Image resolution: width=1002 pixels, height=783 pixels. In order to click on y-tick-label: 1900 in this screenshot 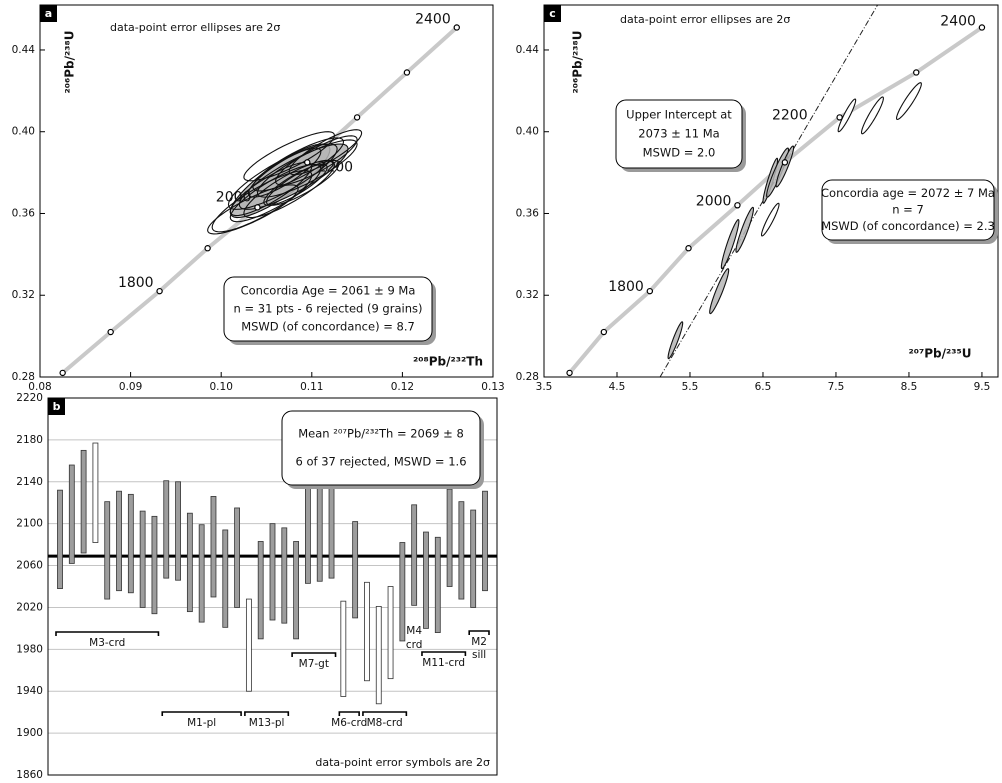, I will do `click(29, 733)`.